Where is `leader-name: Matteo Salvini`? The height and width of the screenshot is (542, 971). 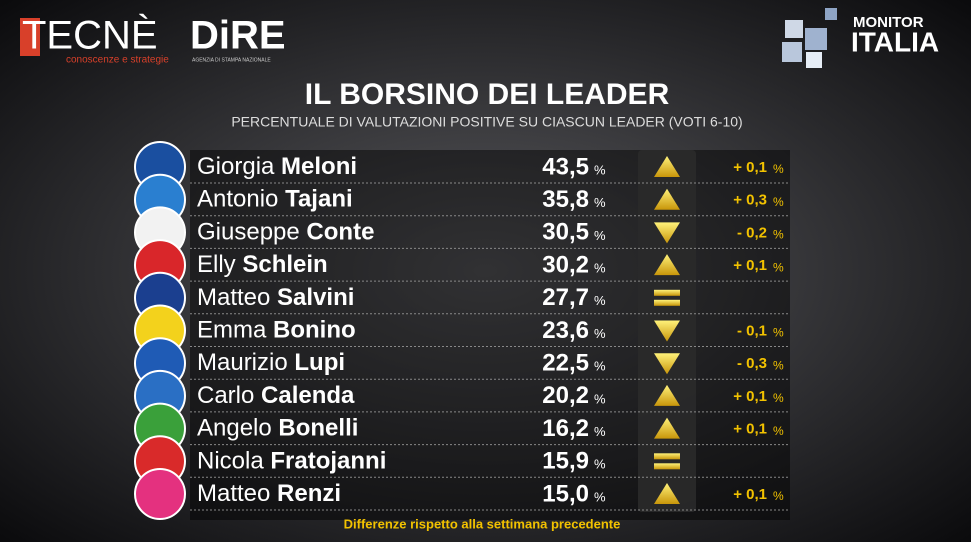
leader-name: Matteo Salvini is located at coordinates (275, 297).